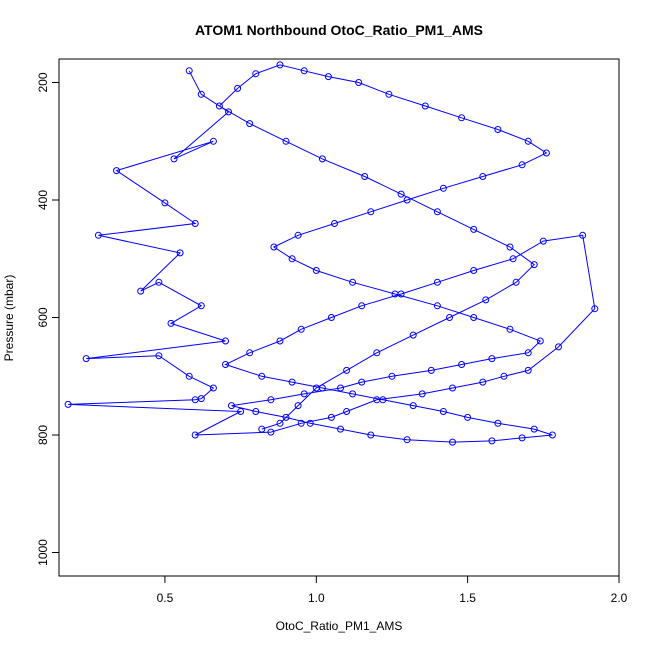 This screenshot has width=650, height=650. I want to click on y-axis-label: Pressure (mbar), so click(9, 318).